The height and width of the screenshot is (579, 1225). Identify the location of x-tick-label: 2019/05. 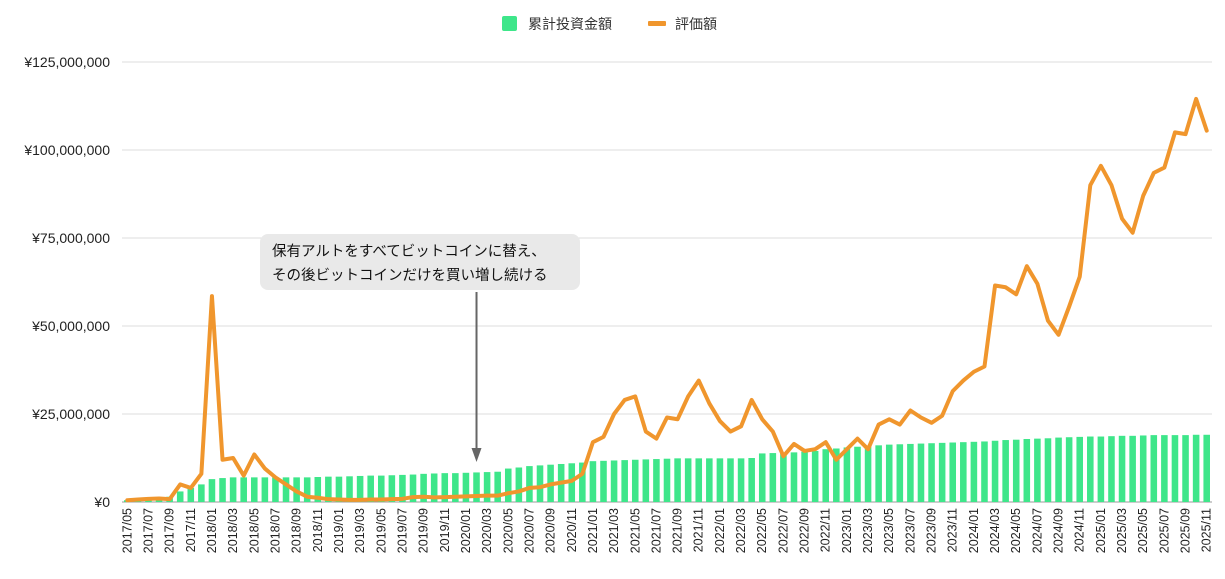
(381, 530).